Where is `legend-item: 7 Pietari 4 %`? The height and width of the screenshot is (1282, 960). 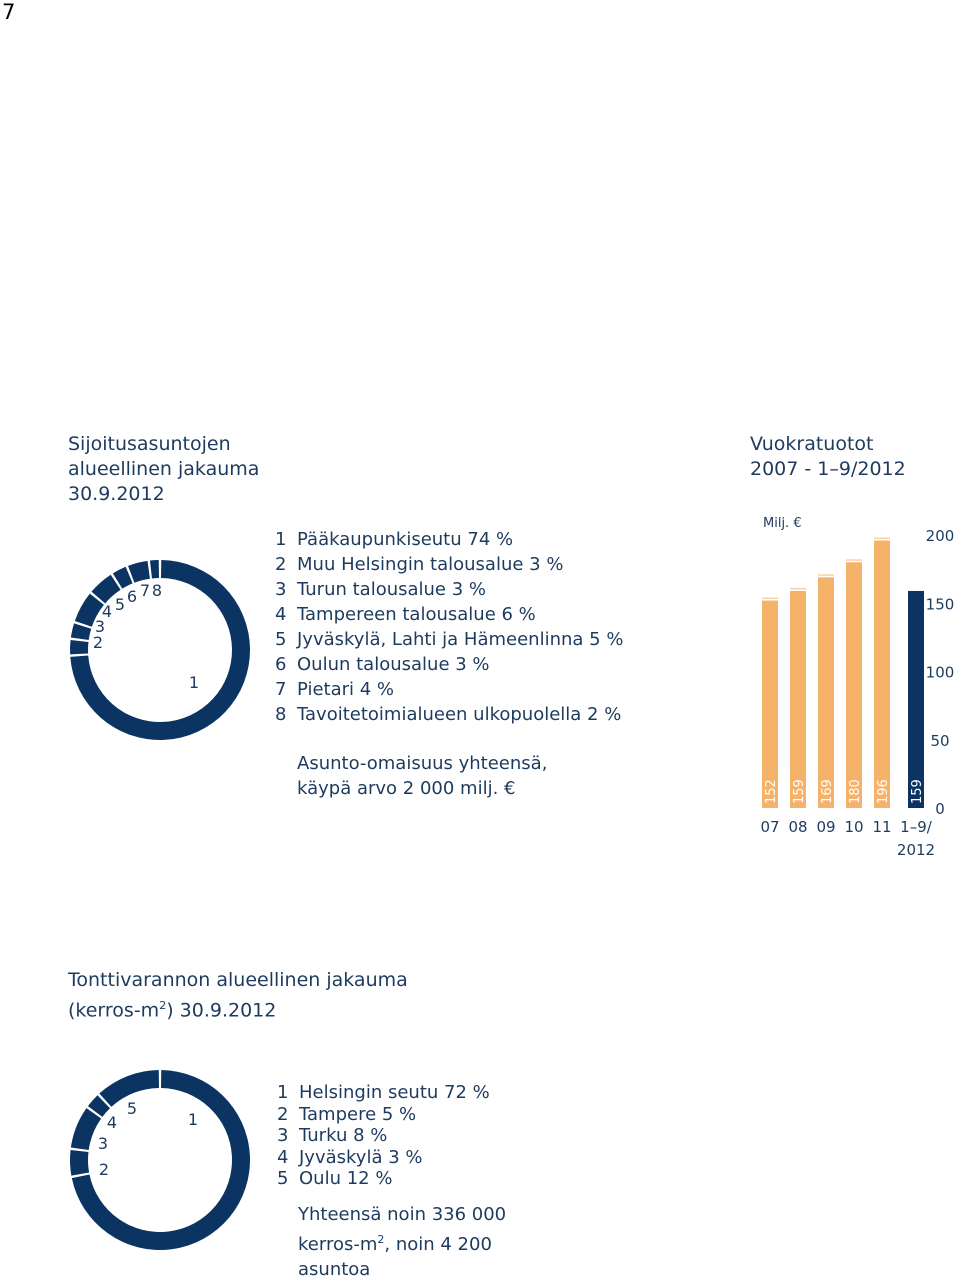
legend-item: 7 Pietari 4 % is located at coordinates (449, 689).